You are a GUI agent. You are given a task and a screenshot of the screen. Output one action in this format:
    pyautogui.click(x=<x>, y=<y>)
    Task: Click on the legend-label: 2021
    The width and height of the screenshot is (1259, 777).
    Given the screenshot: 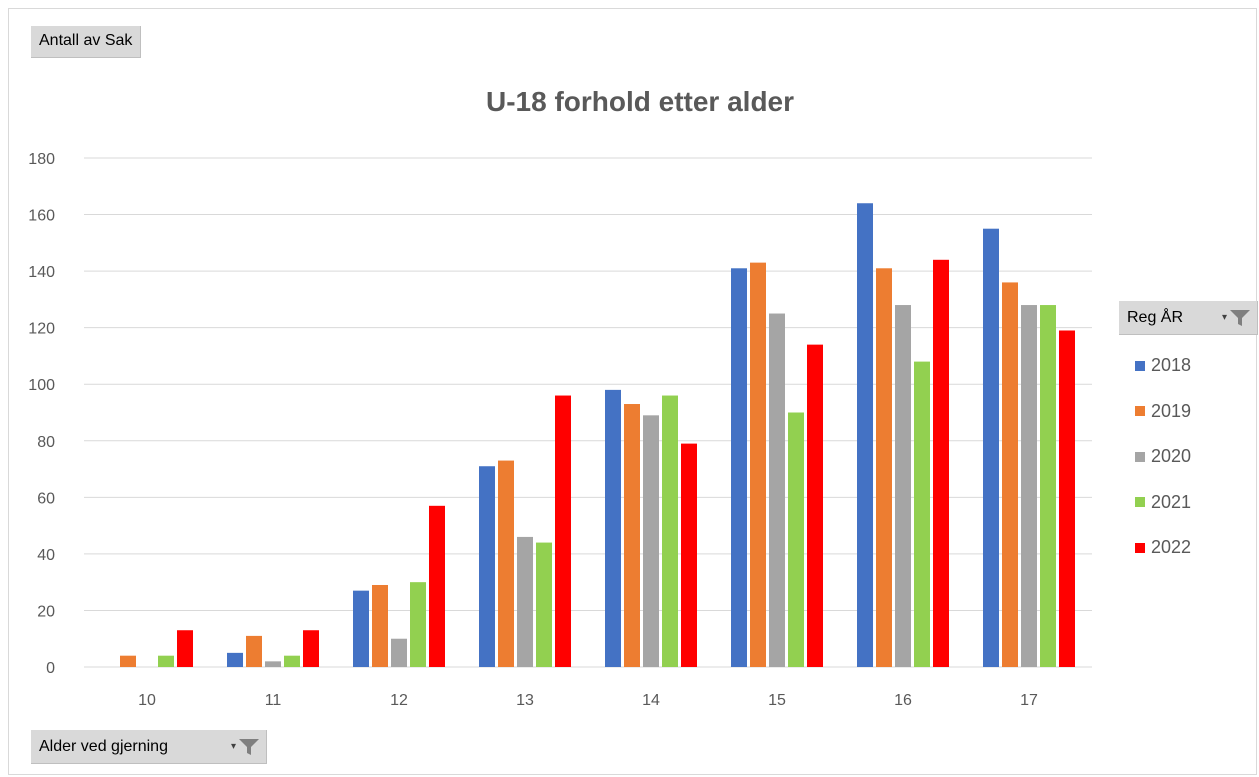 What is the action you would take?
    pyautogui.click(x=1171, y=501)
    